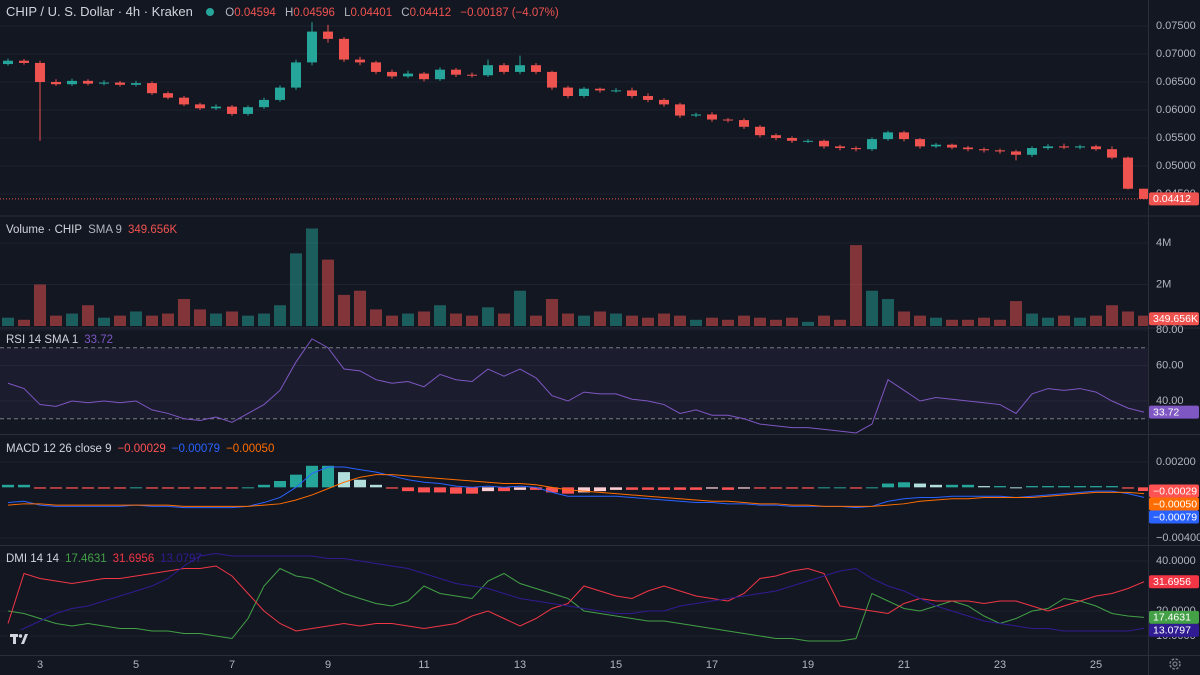 The height and width of the screenshot is (675, 1200). I want to click on change: −0.00187, so click(484, 13).